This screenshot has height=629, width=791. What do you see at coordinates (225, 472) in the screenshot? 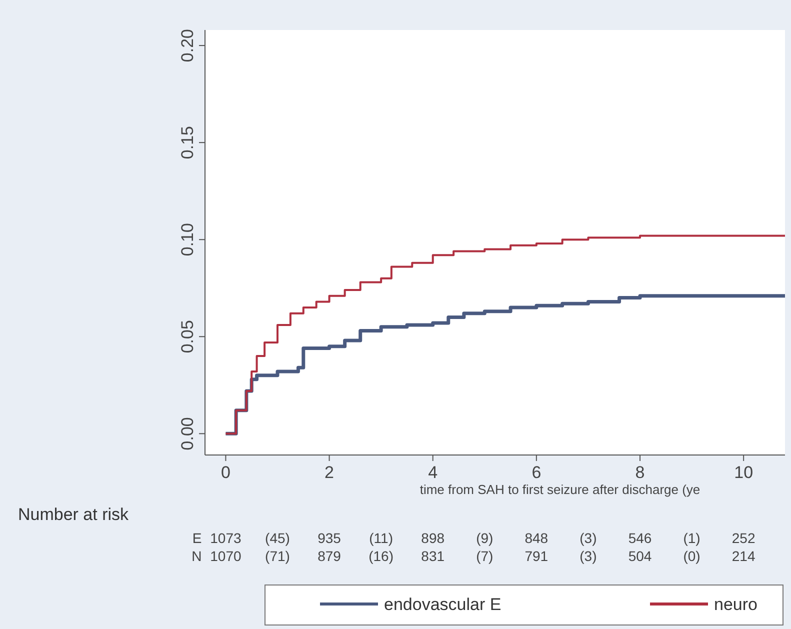
I see `x-tick-label: 0` at bounding box center [225, 472].